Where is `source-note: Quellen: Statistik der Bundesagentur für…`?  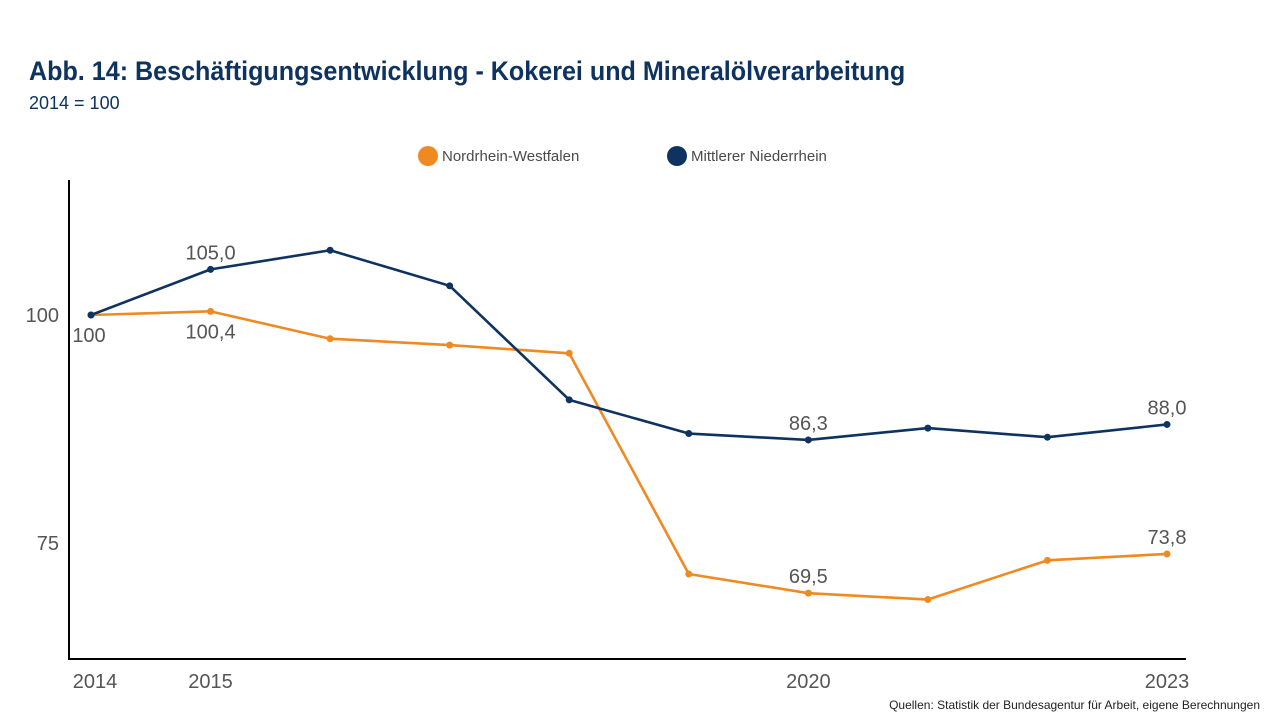 source-note: Quellen: Statistik der Bundesagentur für… is located at coordinates (1074, 705).